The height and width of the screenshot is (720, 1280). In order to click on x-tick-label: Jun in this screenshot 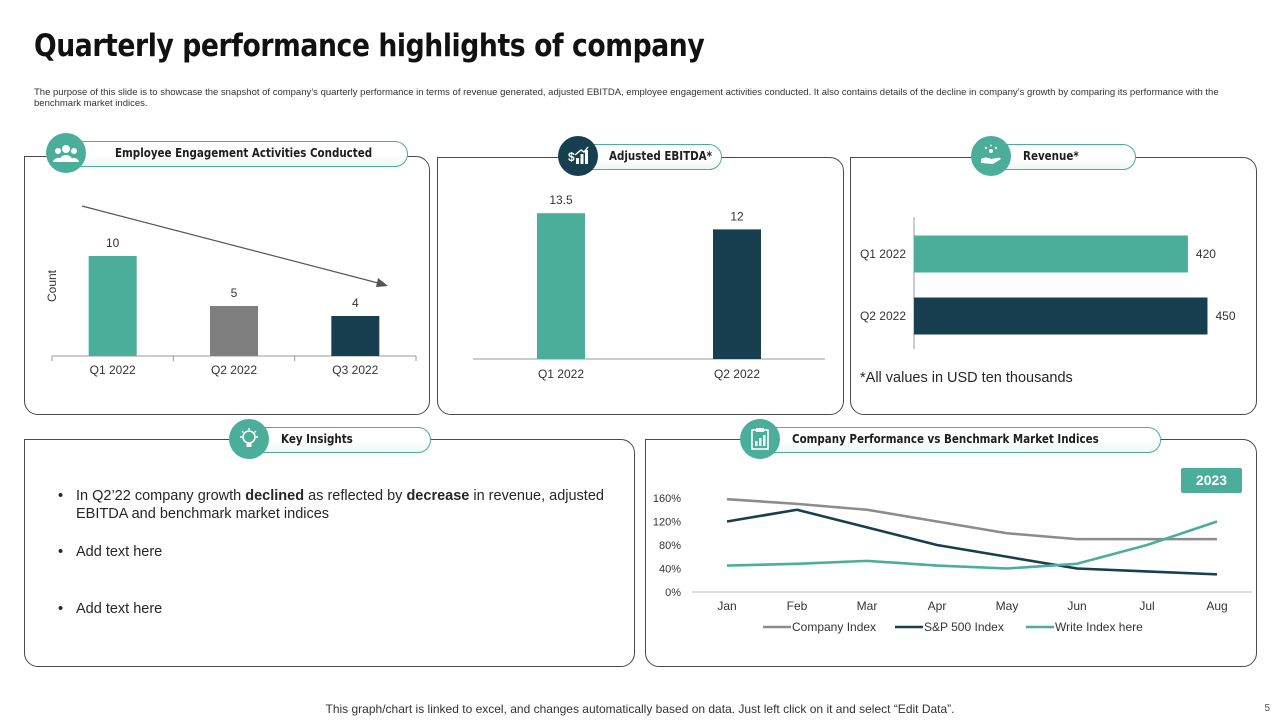, I will do `click(1076, 606)`.